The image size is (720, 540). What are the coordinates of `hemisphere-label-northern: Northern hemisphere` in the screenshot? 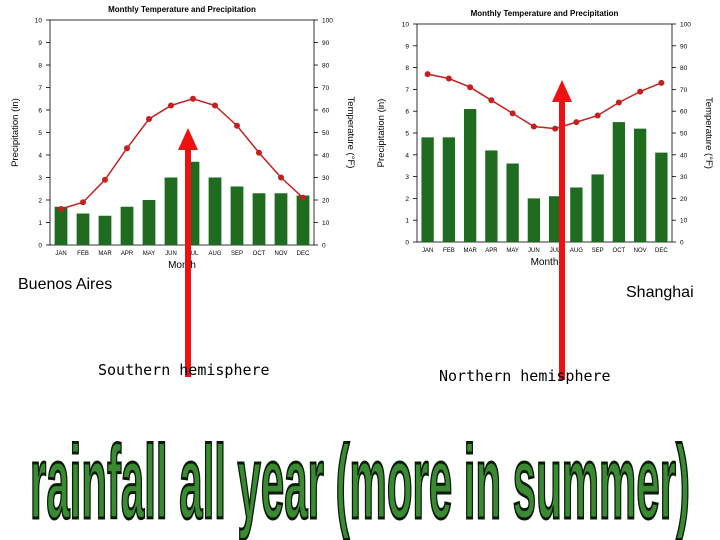 It's located at (525, 376).